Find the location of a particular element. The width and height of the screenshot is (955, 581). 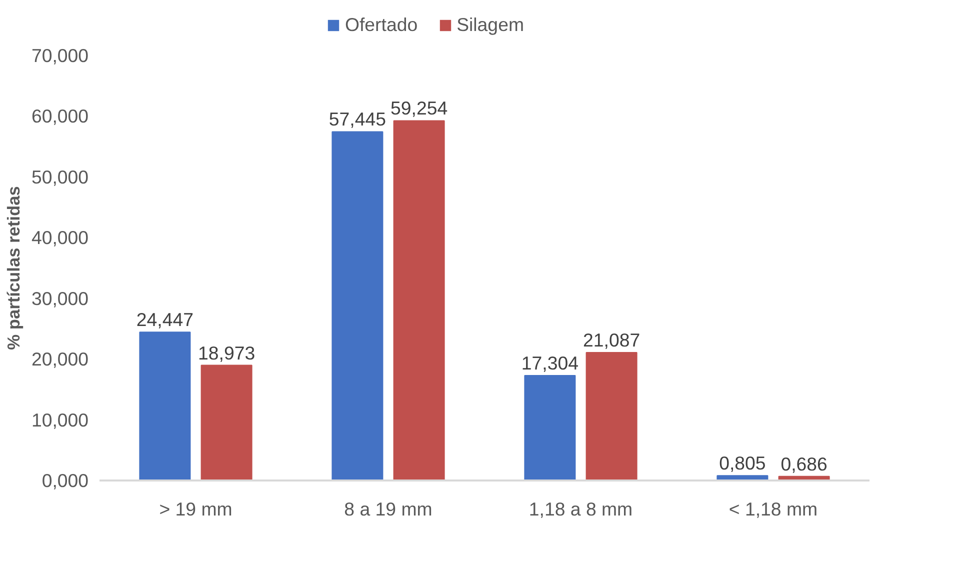

x-tick-label: 8 a 19 mm is located at coordinates (388, 509).